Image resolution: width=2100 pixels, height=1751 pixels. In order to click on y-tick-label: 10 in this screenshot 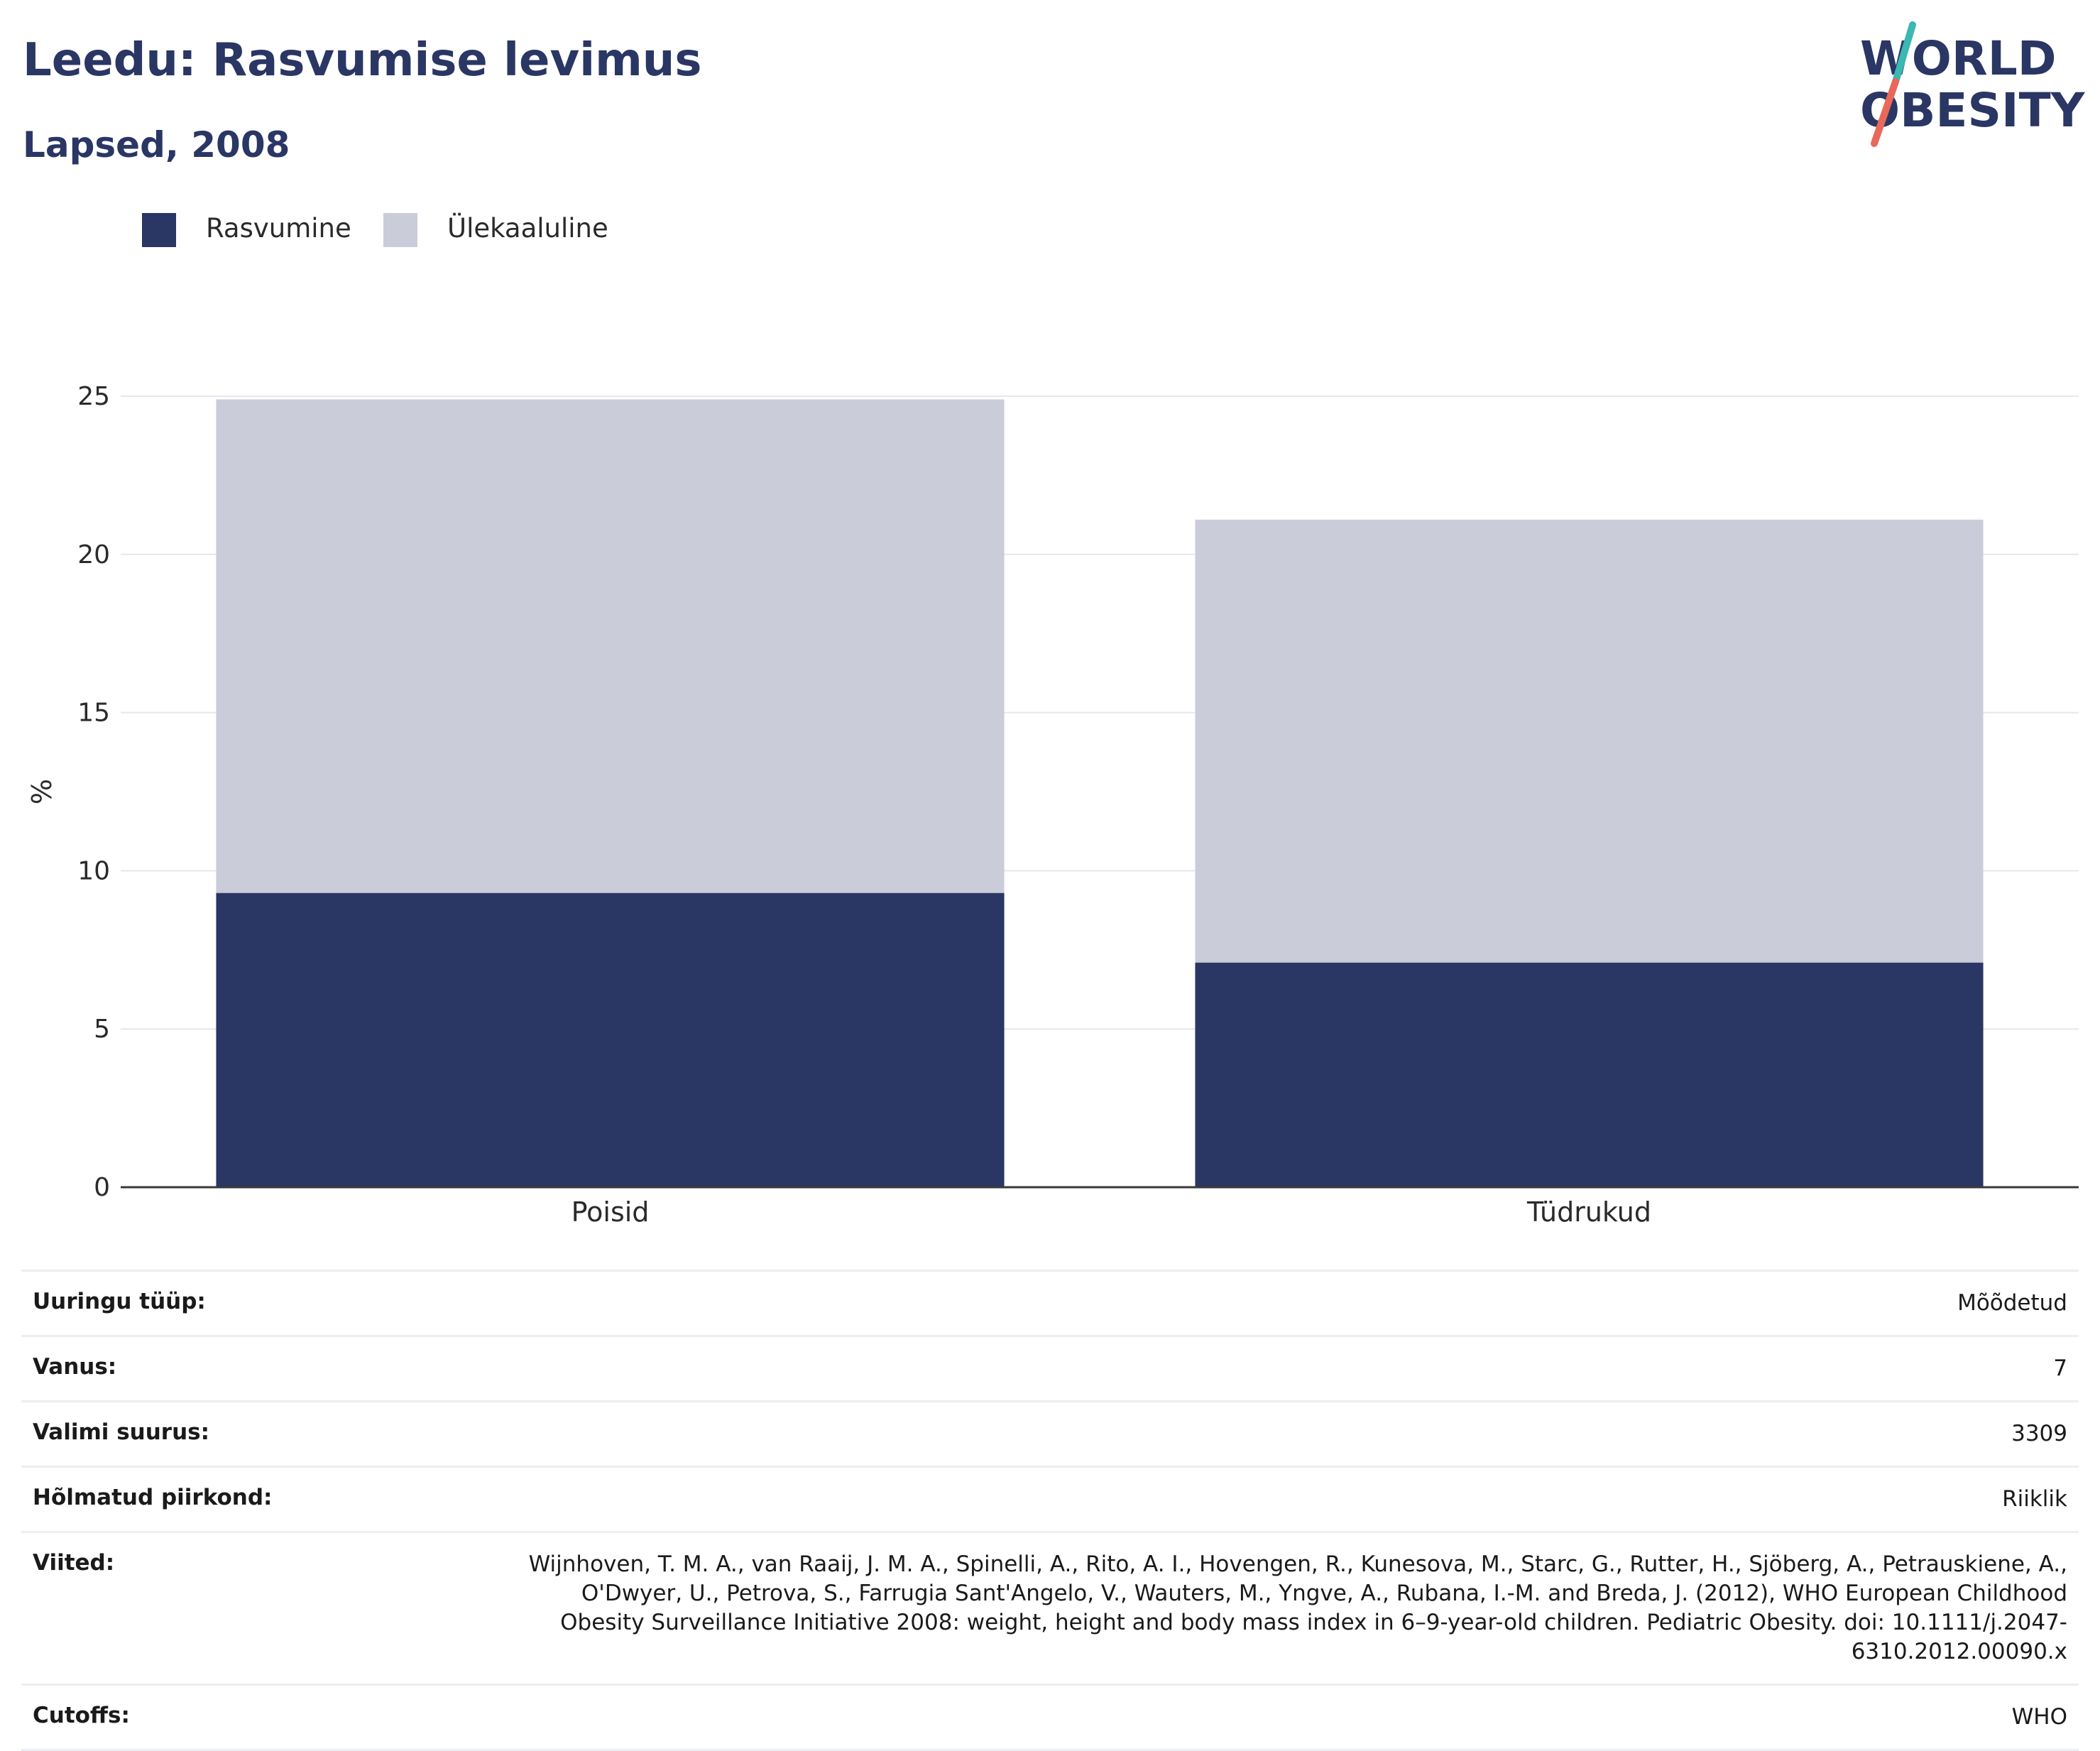, I will do `click(93, 871)`.